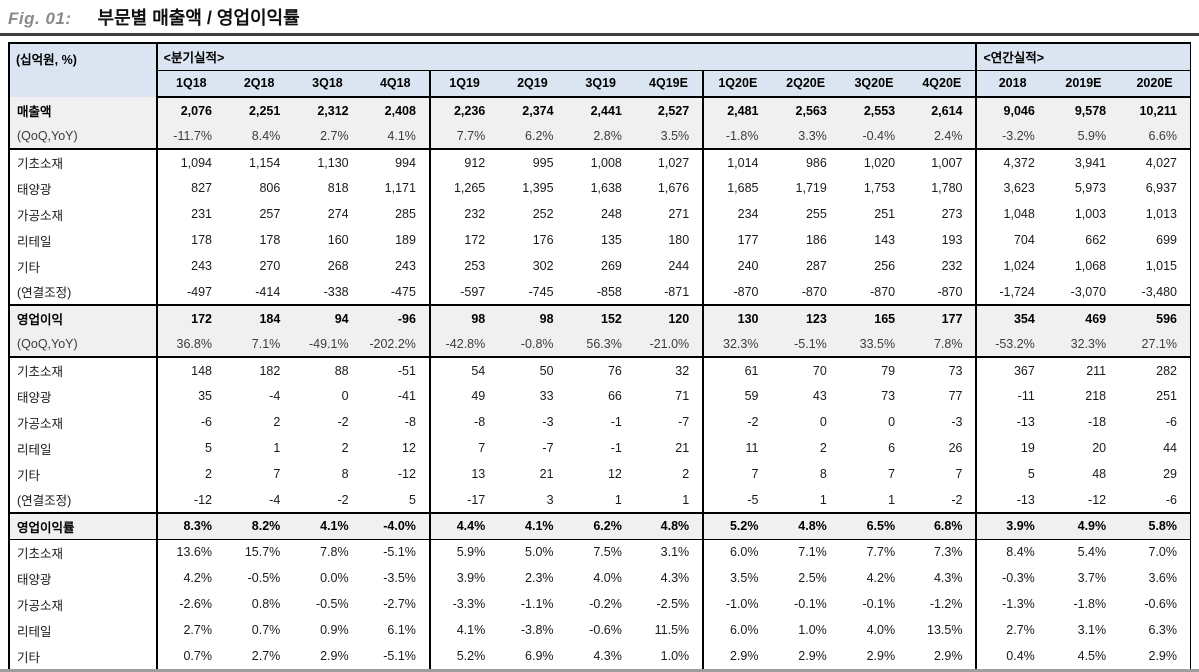  I want to click on cell-value: 3.1%, so click(1083, 630).